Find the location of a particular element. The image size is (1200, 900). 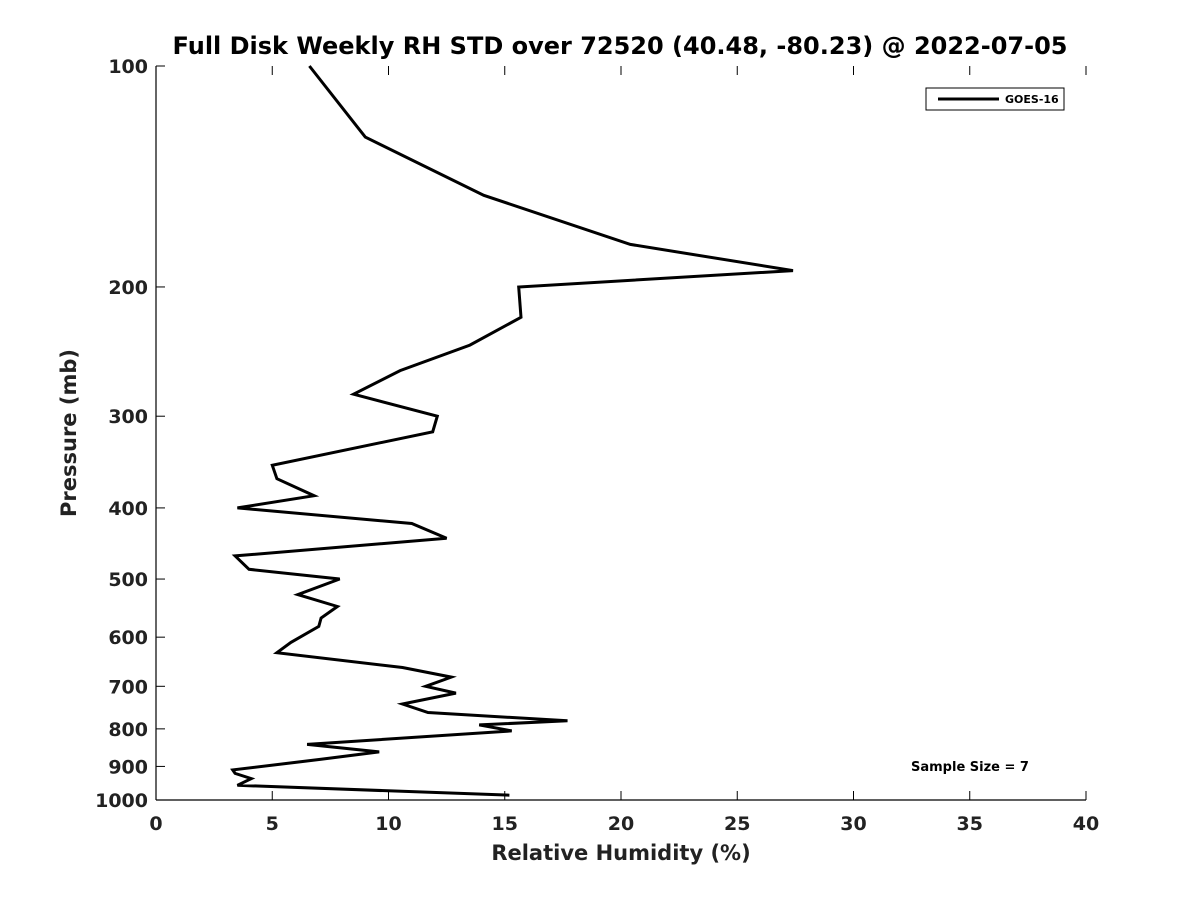

x-tick-label-0: 0 is located at coordinates (155, 824).